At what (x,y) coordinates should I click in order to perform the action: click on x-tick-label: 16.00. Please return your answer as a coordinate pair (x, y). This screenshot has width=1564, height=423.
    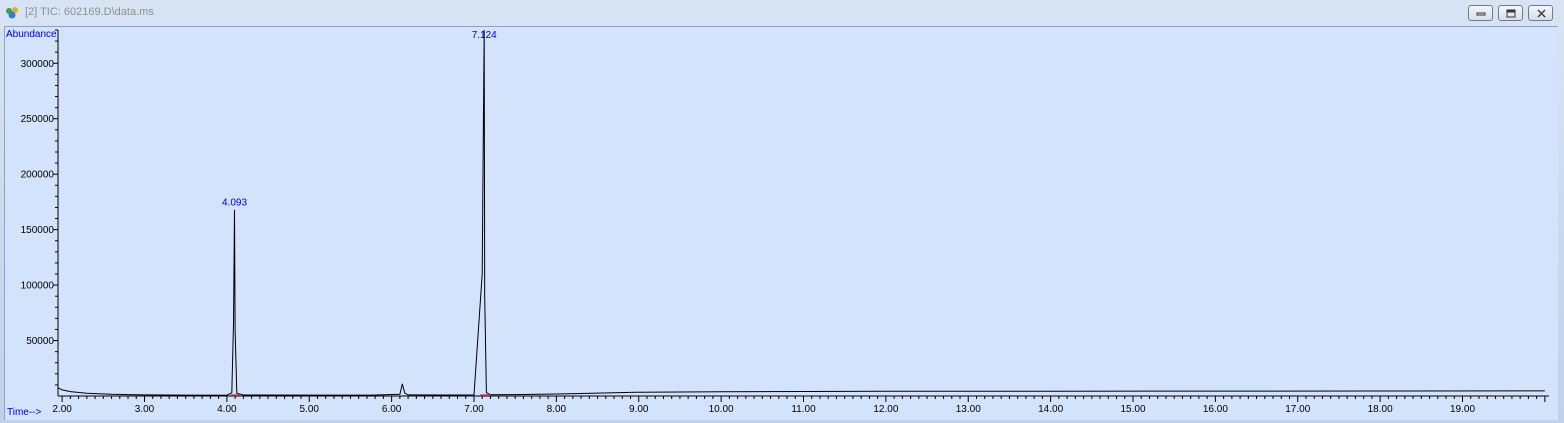
    Looking at the image, I should click on (1215, 409).